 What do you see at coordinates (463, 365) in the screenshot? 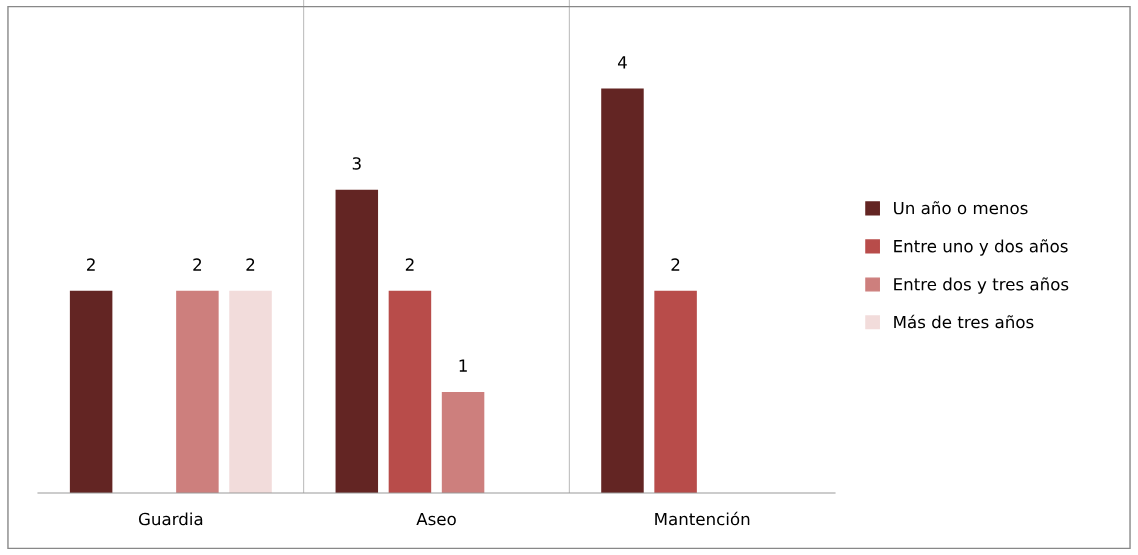
I see `data-label: 1` at bounding box center [463, 365].